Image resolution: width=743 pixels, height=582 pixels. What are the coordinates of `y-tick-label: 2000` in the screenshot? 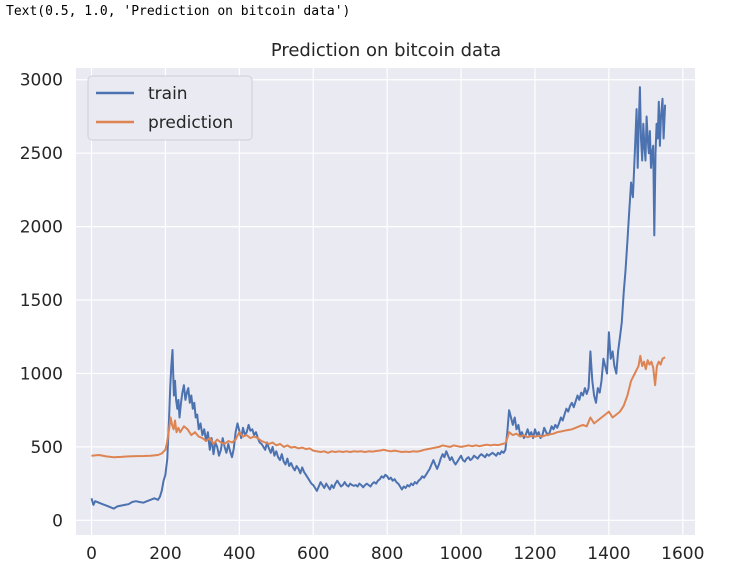 It's located at (41, 228).